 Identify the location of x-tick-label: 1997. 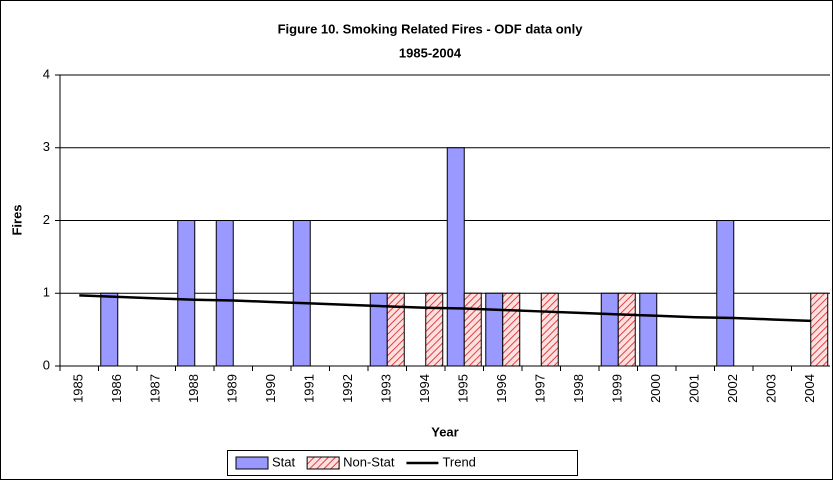
(540, 388).